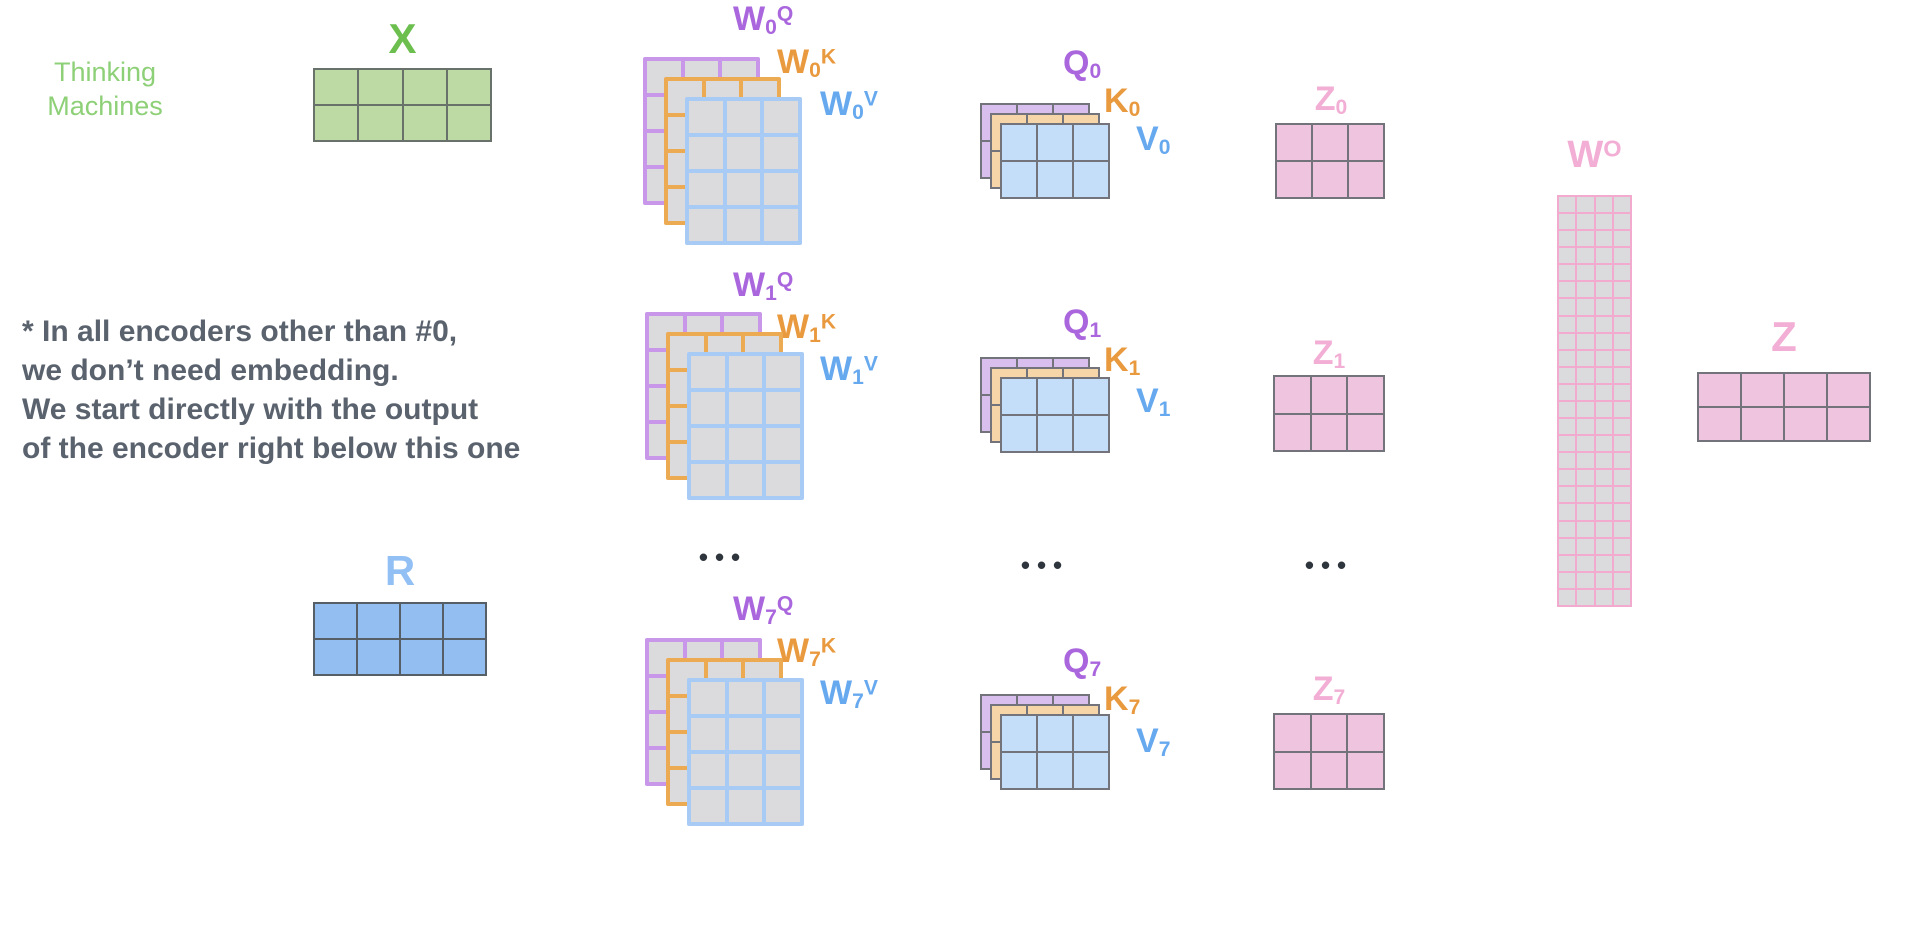  I want to click on w1k-label: W1K, so click(806, 328).